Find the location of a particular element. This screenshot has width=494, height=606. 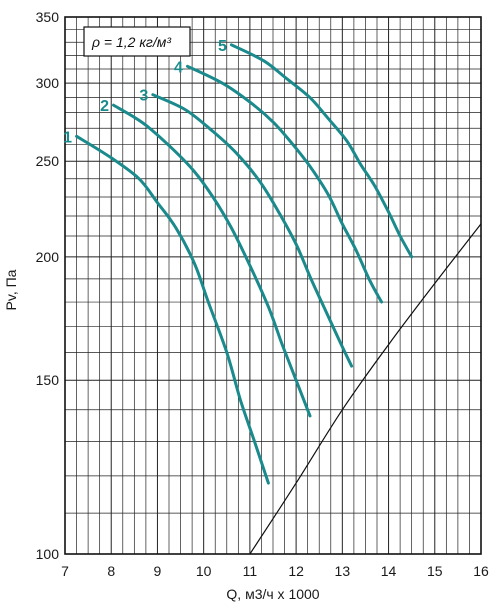

y-tick-label: 250 is located at coordinates (48, 161).